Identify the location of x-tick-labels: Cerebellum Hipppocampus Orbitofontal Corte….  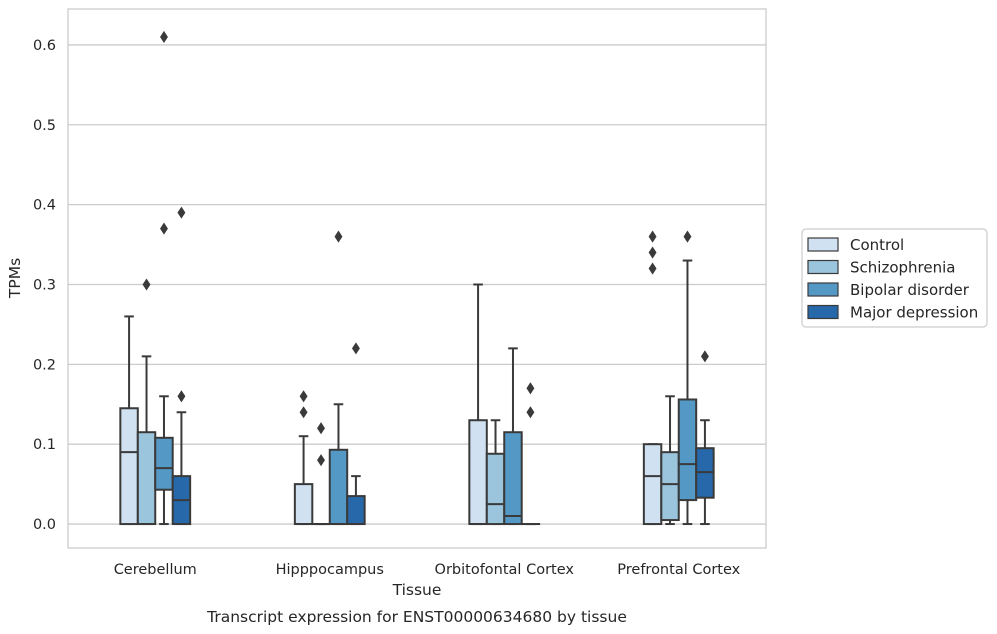
(427, 570).